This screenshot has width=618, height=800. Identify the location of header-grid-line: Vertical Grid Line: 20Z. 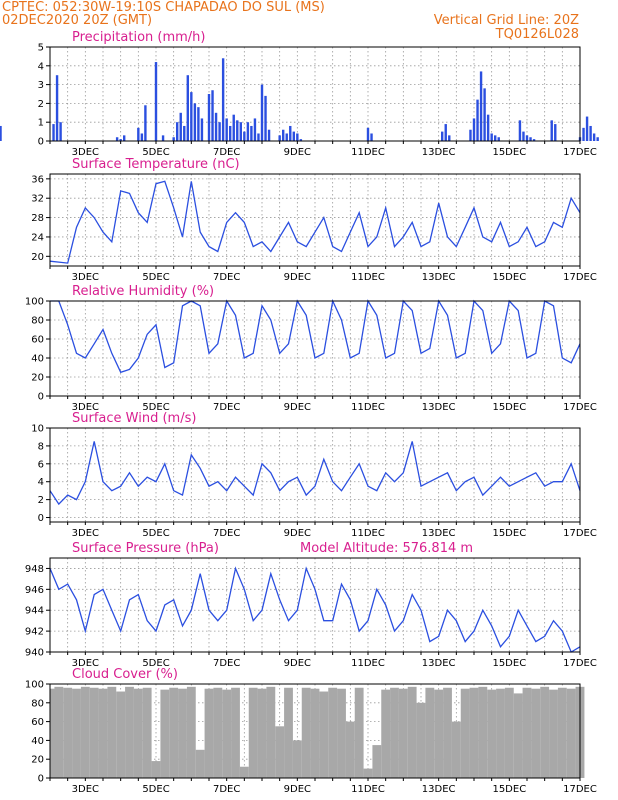
(506, 20).